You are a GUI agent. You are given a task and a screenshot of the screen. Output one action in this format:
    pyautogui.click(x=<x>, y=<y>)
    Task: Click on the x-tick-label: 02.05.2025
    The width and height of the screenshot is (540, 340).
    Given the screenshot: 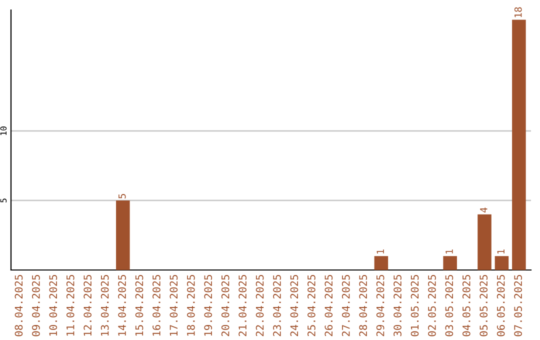 What is the action you would take?
    pyautogui.click(x=432, y=305)
    